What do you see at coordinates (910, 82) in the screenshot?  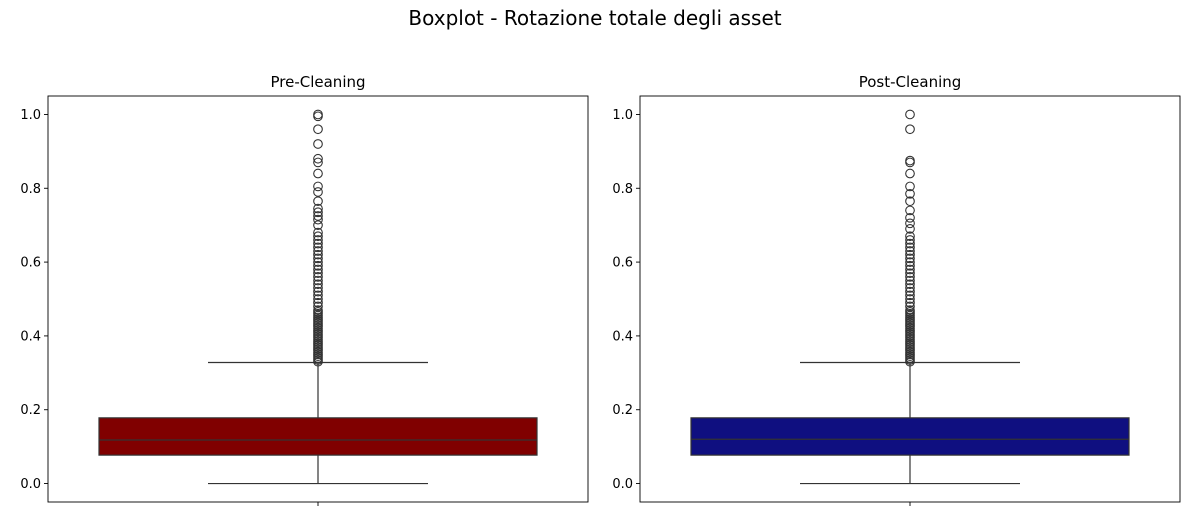 I see `panel-title: Post-Cleaning` at bounding box center [910, 82].